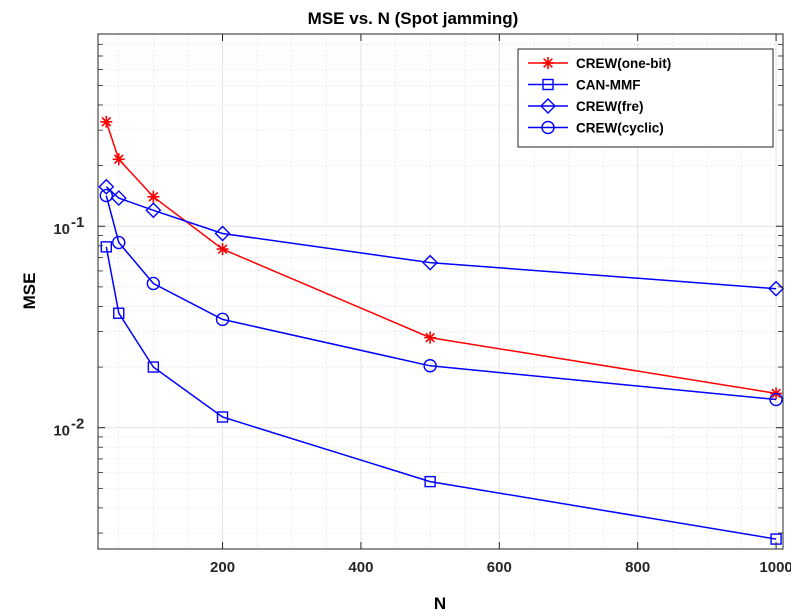 The width and height of the screenshot is (791, 616). What do you see at coordinates (610, 106) in the screenshot?
I see `legend-label: CREW(fre)` at bounding box center [610, 106].